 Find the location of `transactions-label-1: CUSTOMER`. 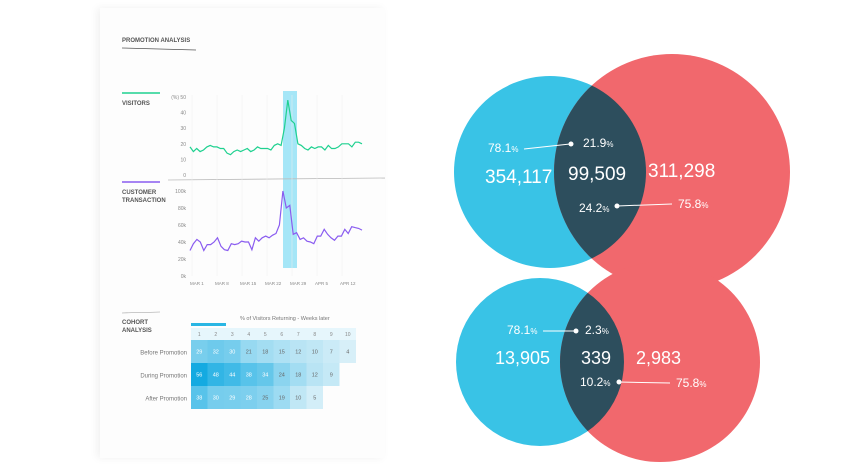

transactions-label-1: CUSTOMER is located at coordinates (139, 193).